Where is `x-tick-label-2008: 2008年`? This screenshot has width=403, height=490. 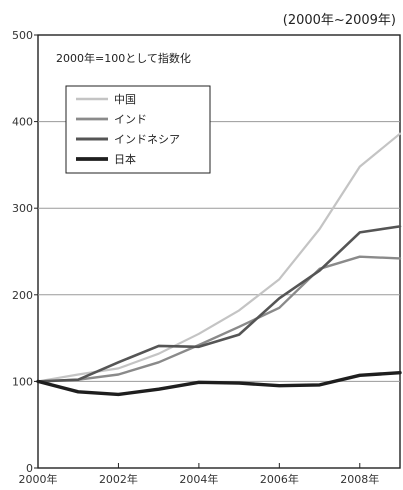
x-tick-label-2008: 2008年 is located at coordinates (359, 479).